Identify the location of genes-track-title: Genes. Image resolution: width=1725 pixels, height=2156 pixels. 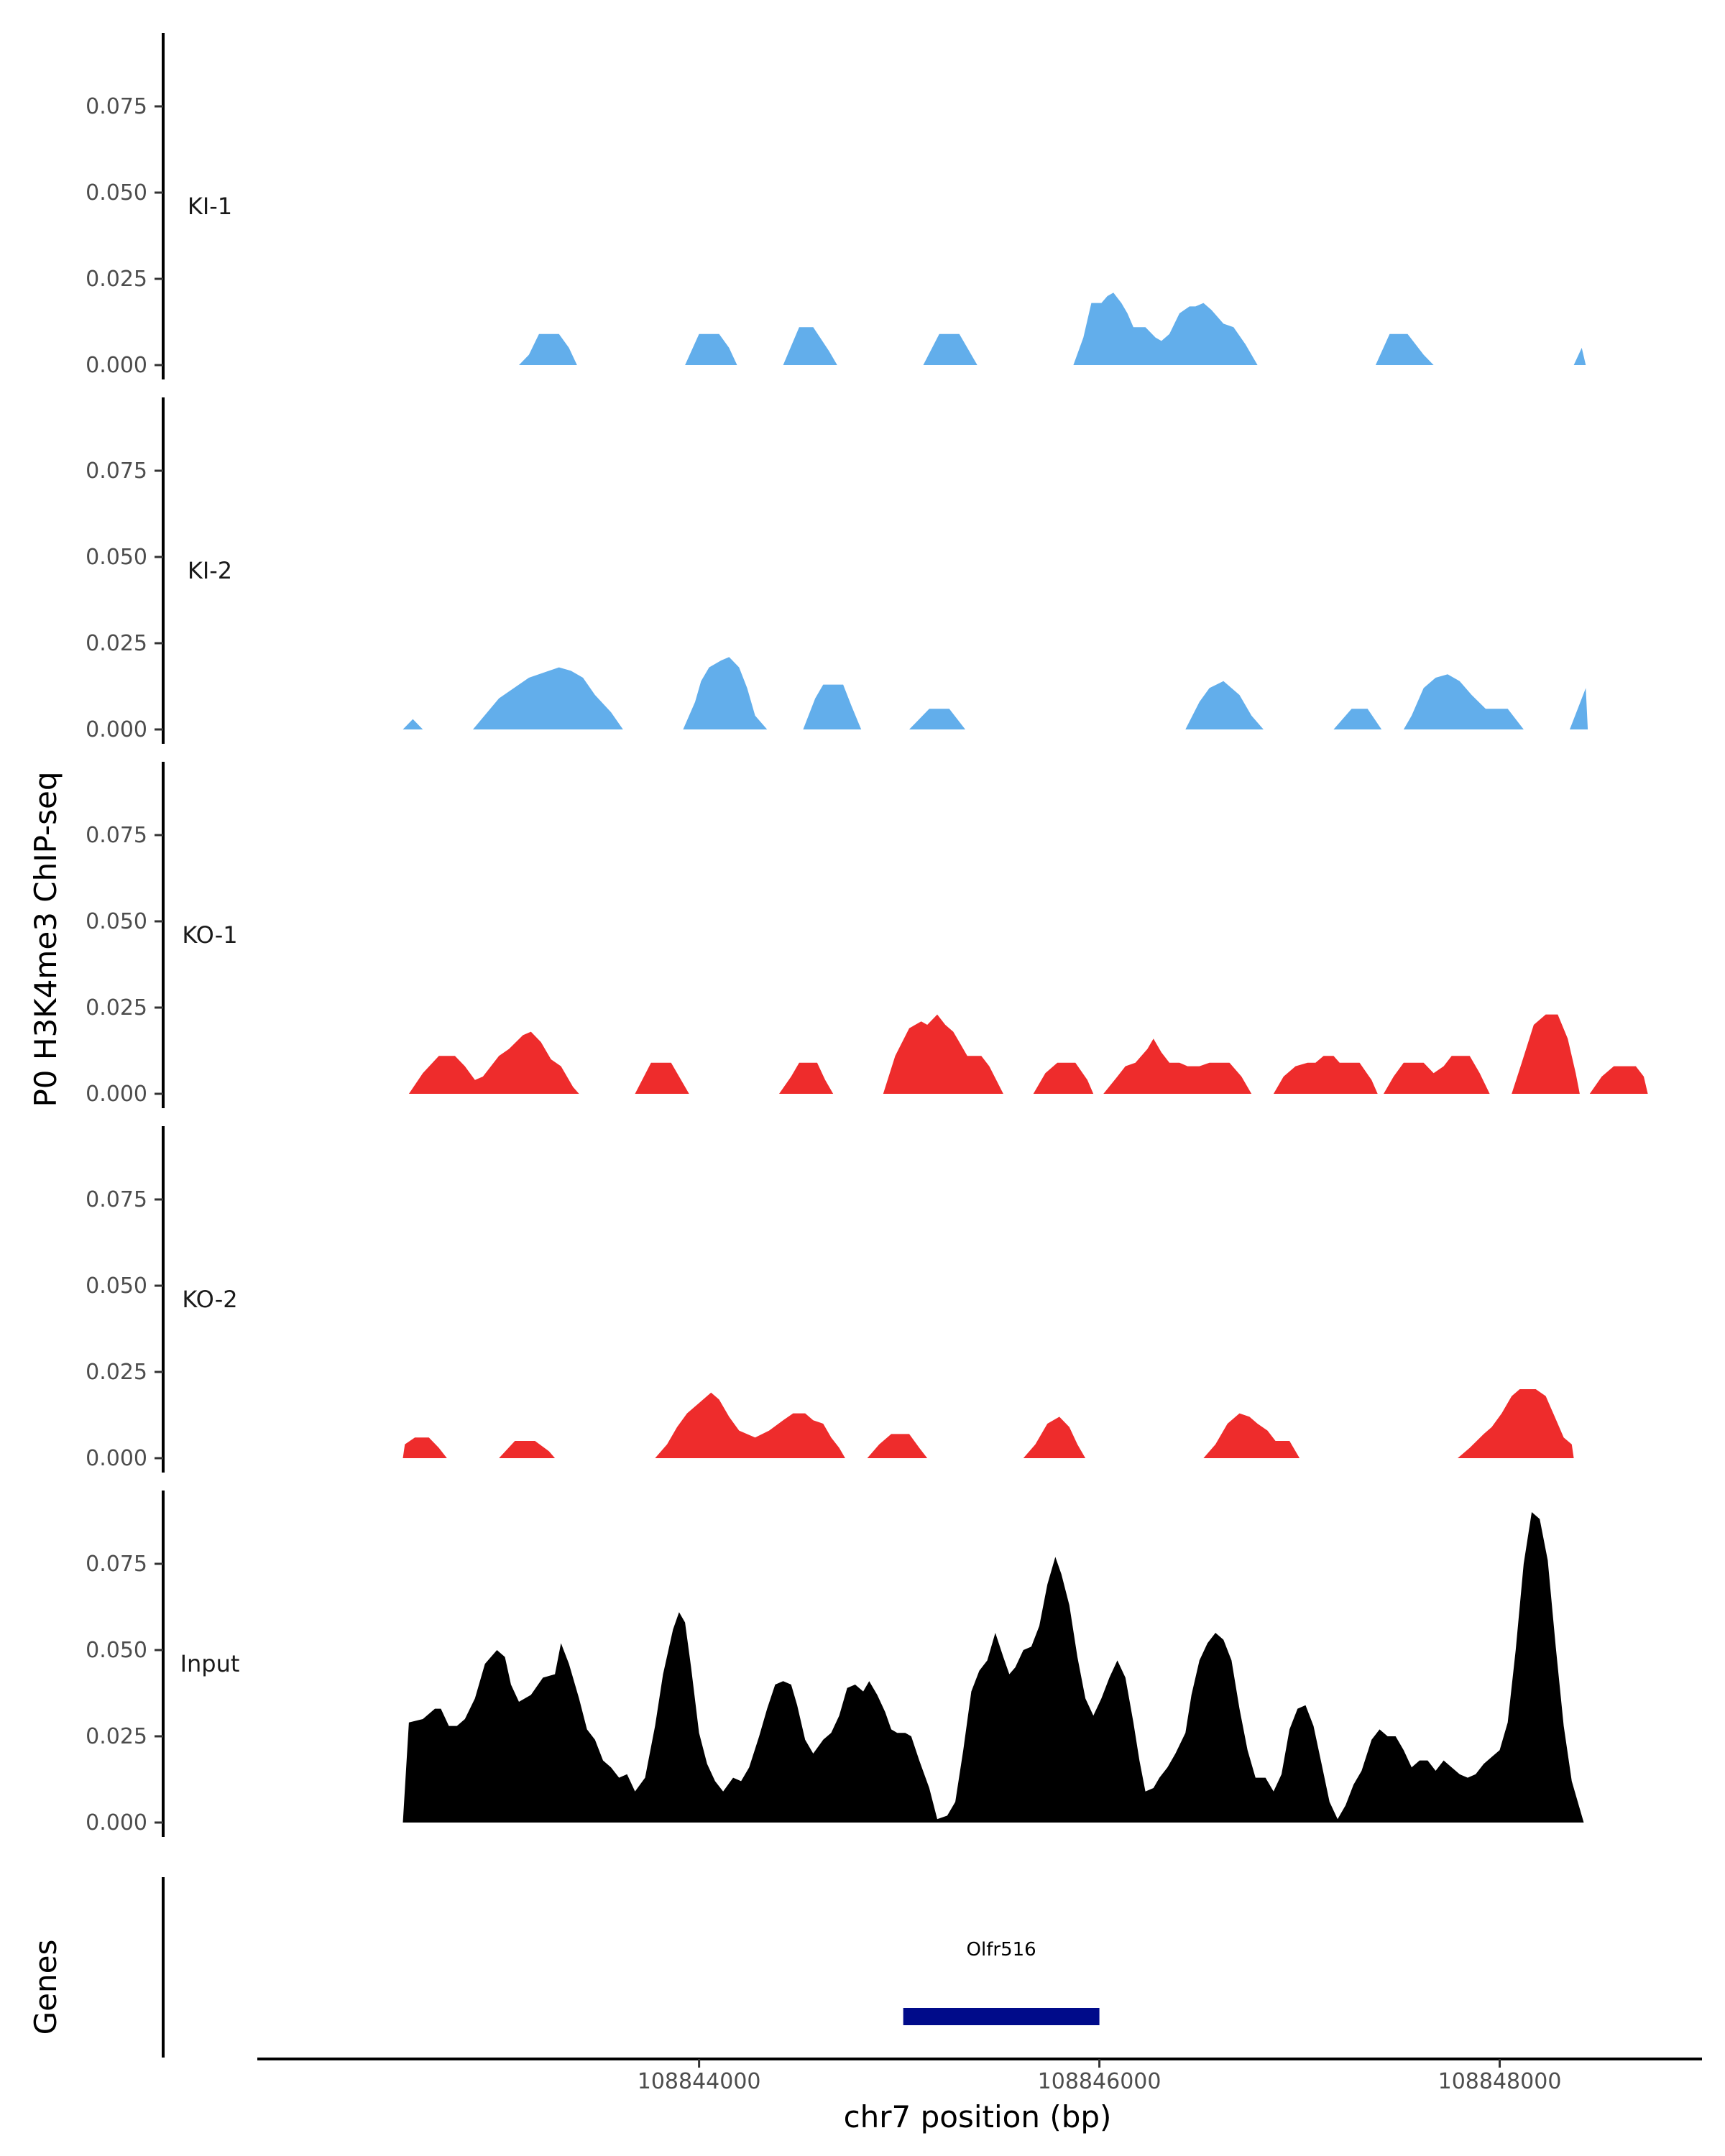
(45, 1987).